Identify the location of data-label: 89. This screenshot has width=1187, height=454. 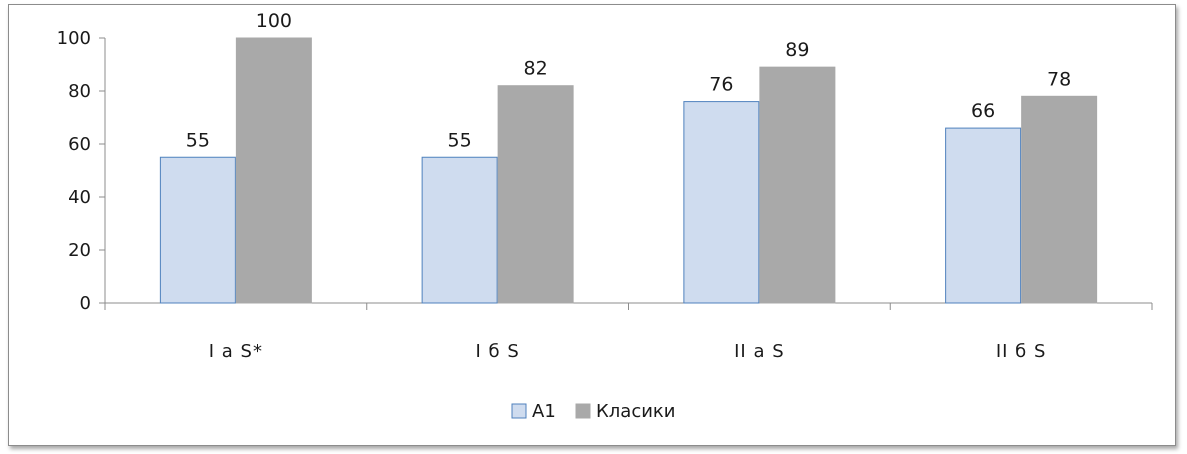
(797, 50).